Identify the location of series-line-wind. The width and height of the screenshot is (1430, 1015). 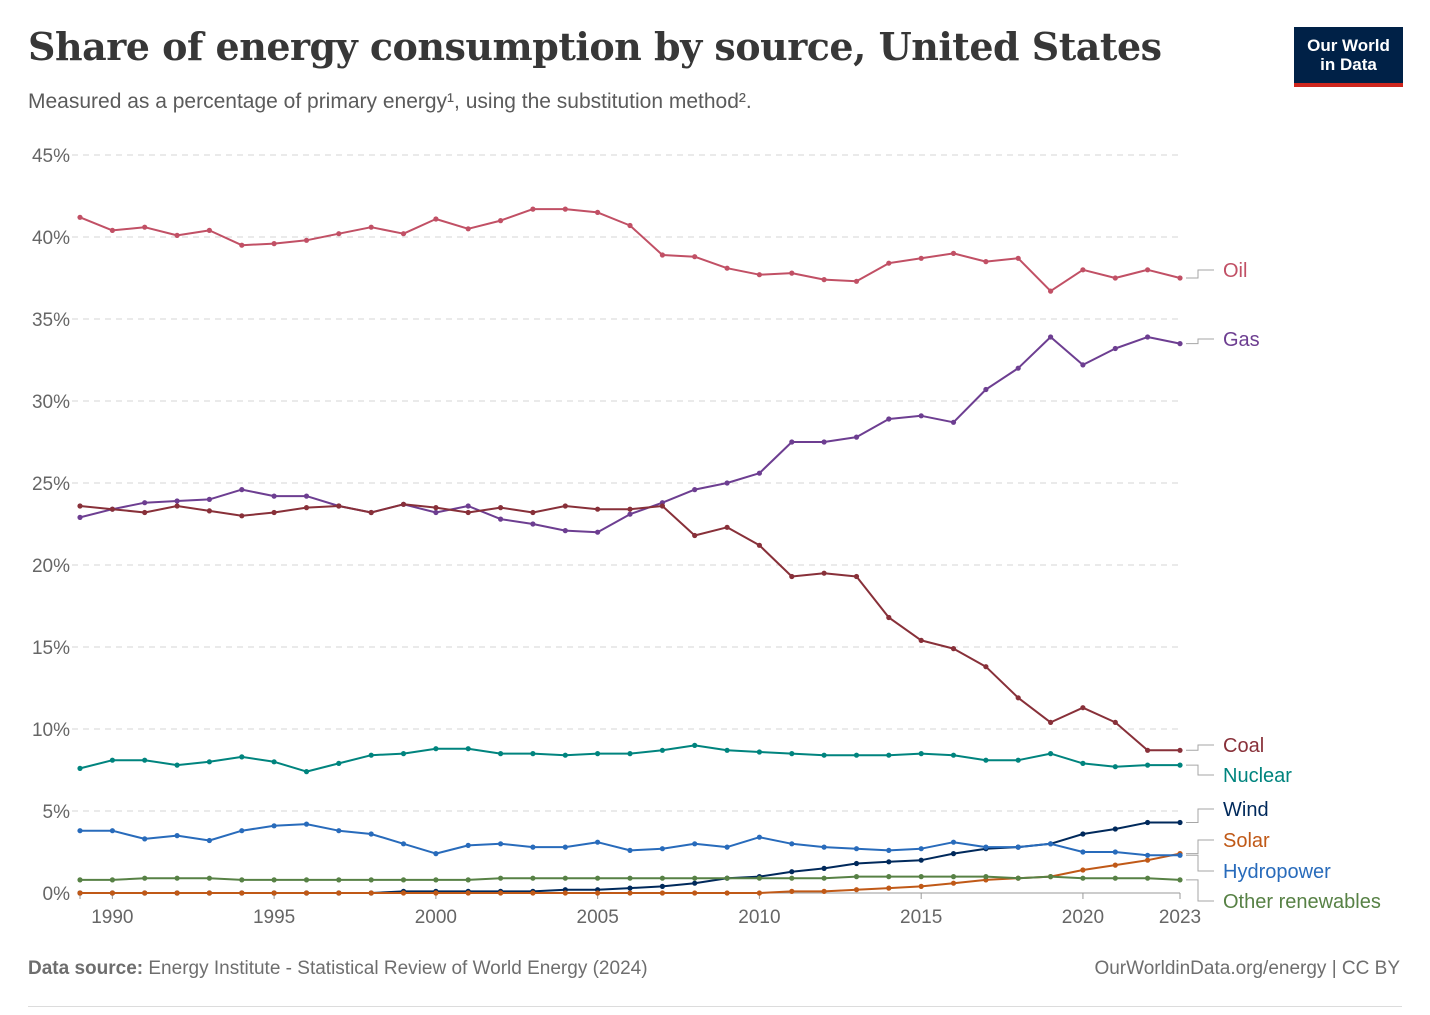
(630, 857).